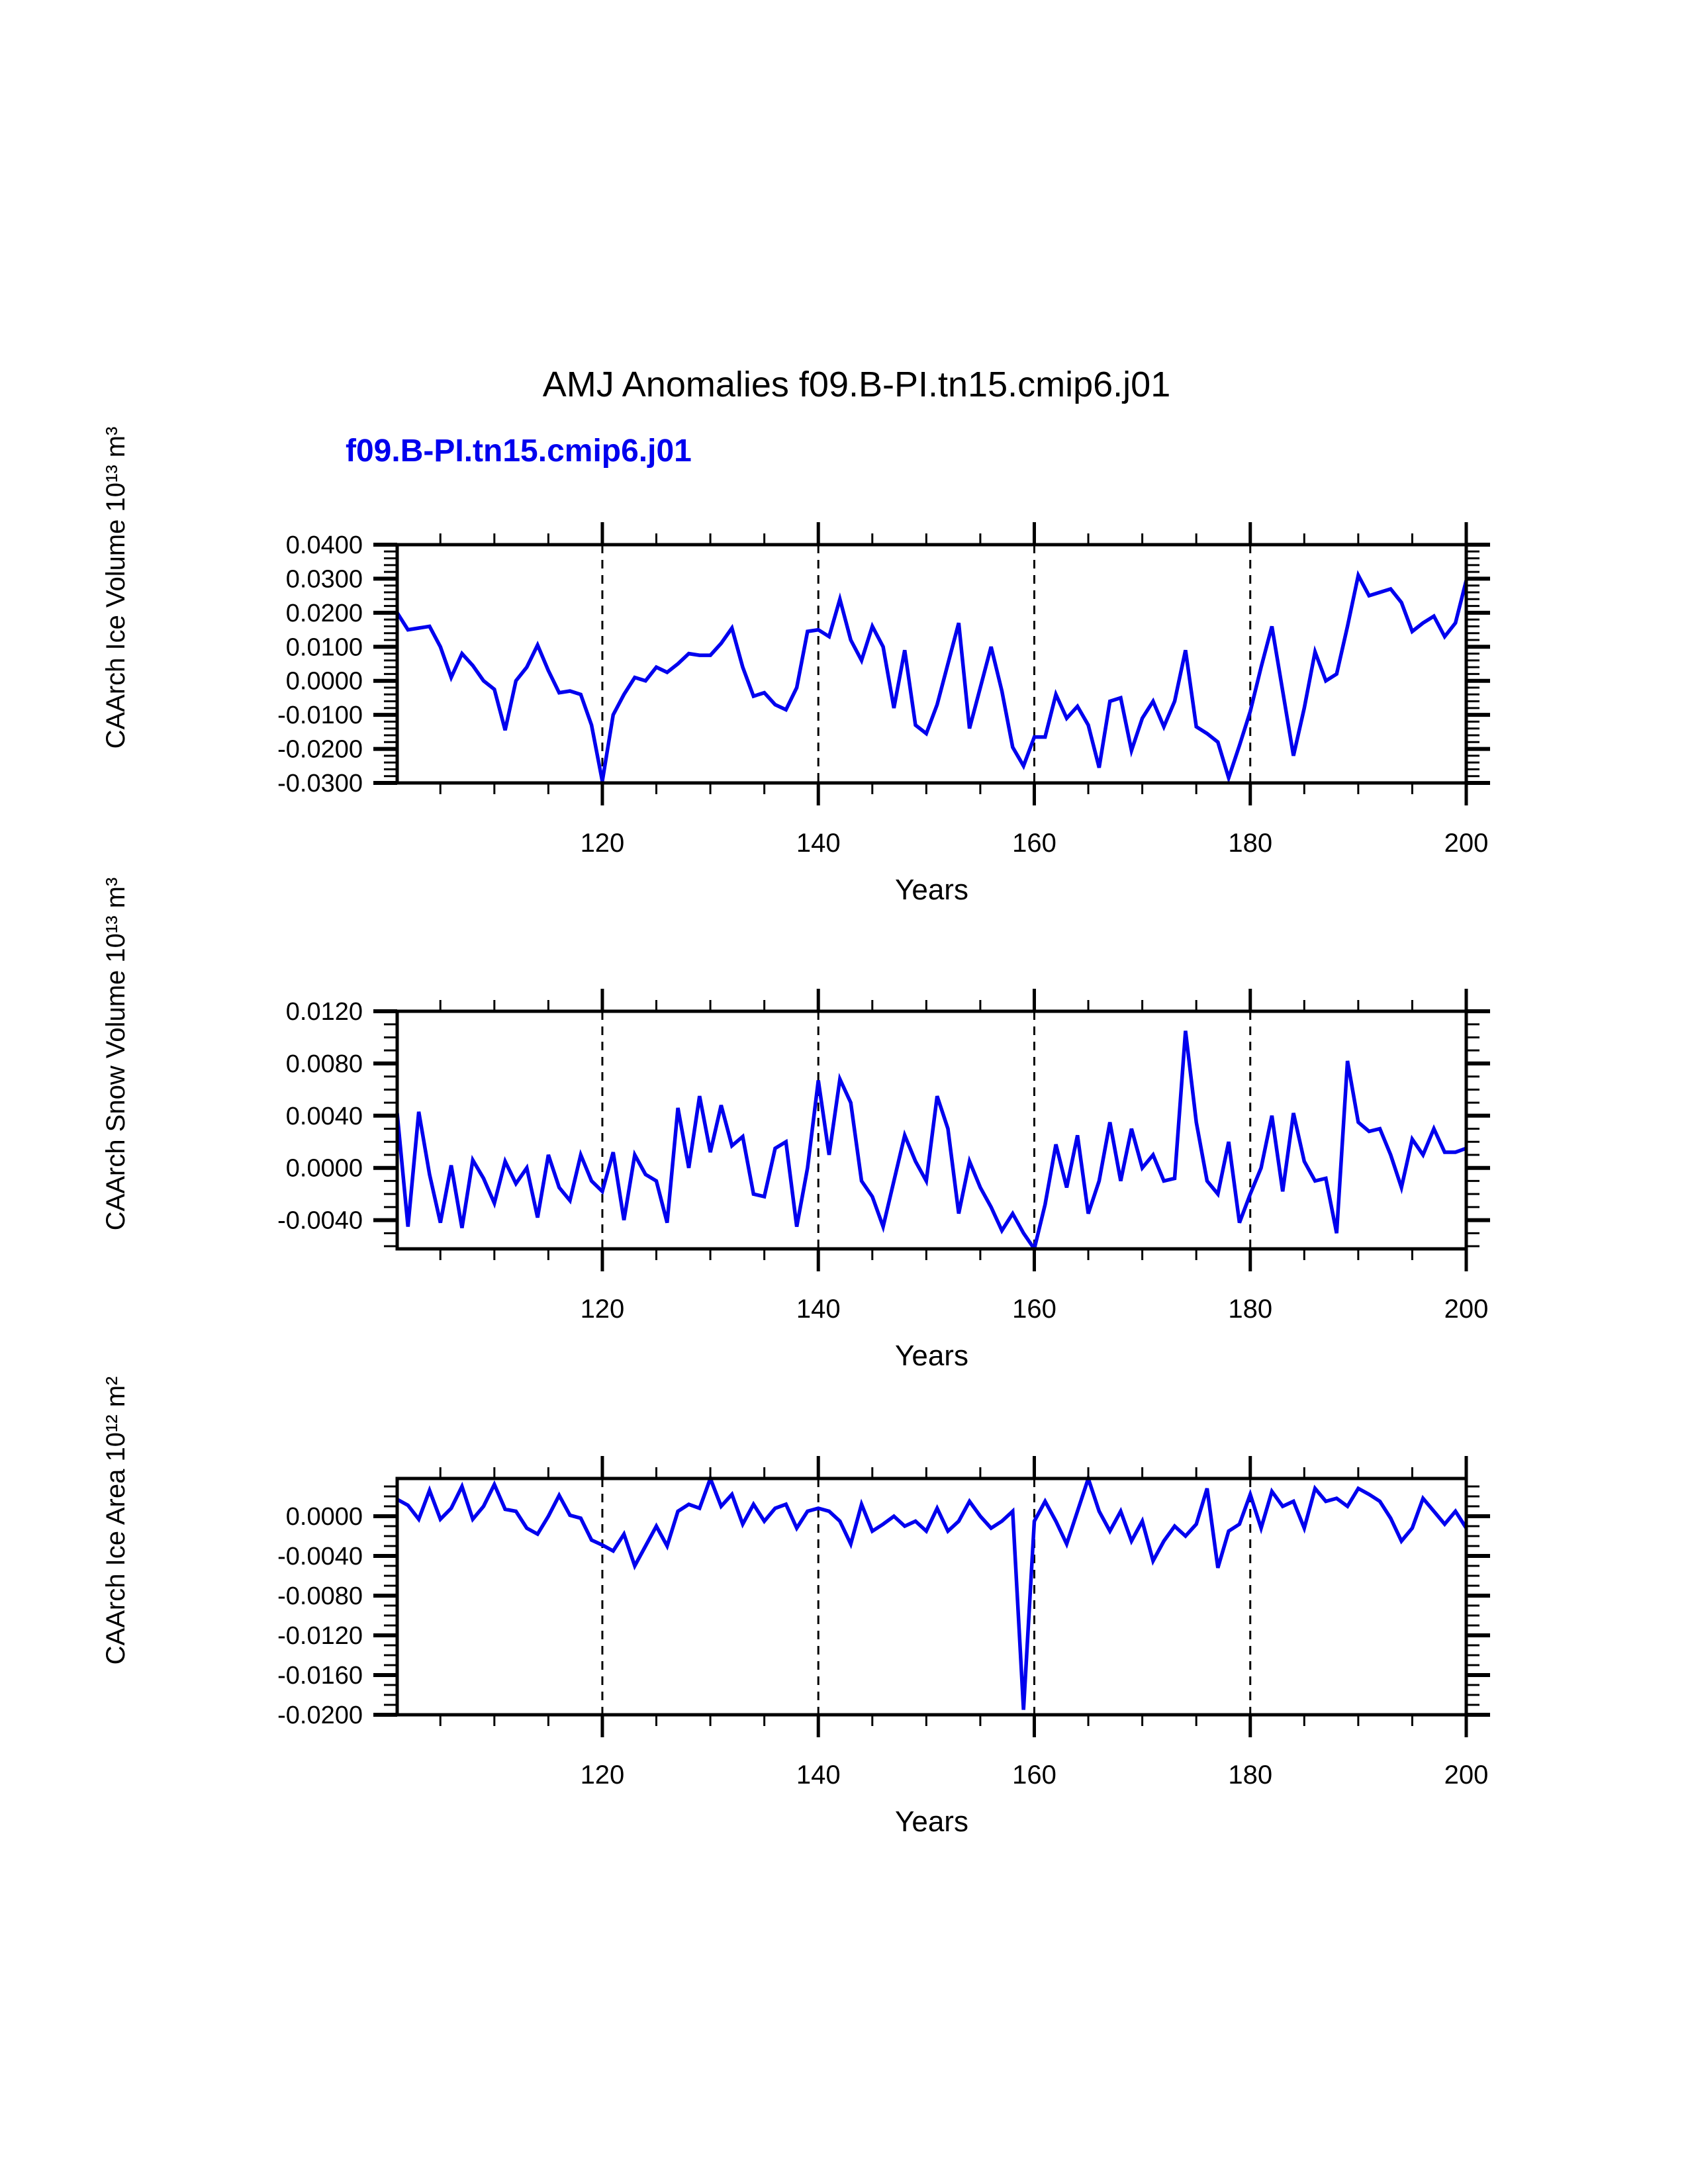 This screenshot has height=2184, width=1688. Describe the element at coordinates (931, 1821) in the screenshot. I see `x-axis-title-ice-area: Years` at that location.